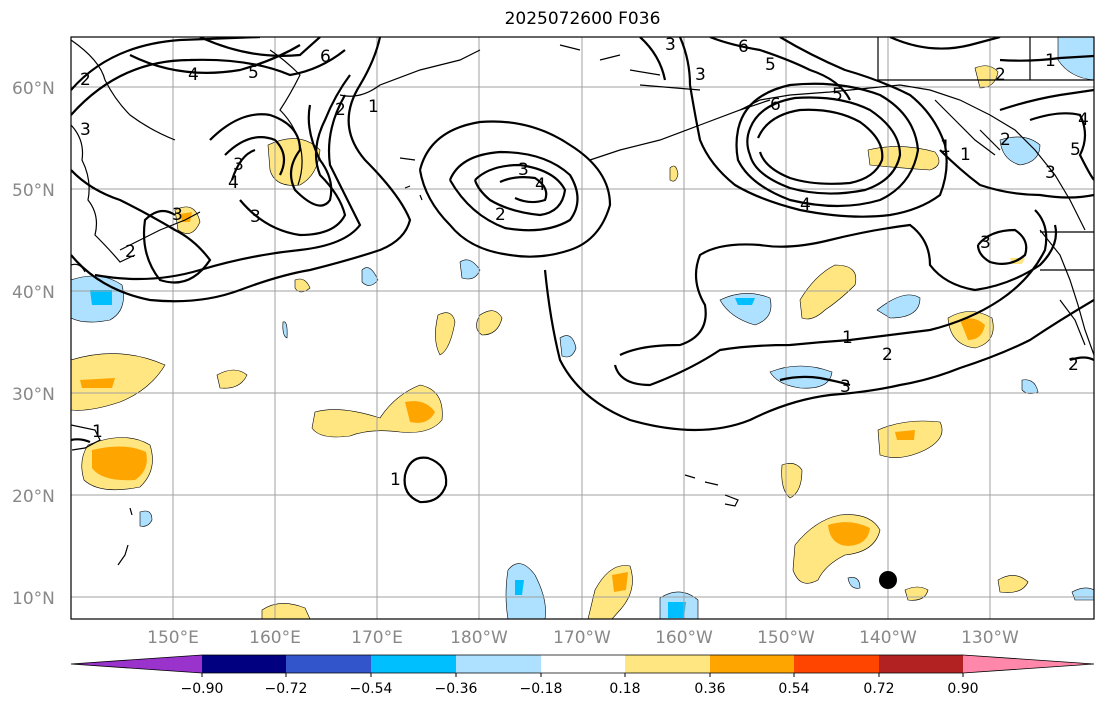 This screenshot has height=712, width=1105. Describe the element at coordinates (582, 19) in the screenshot. I see `map-title: 2025072600 F036` at that location.